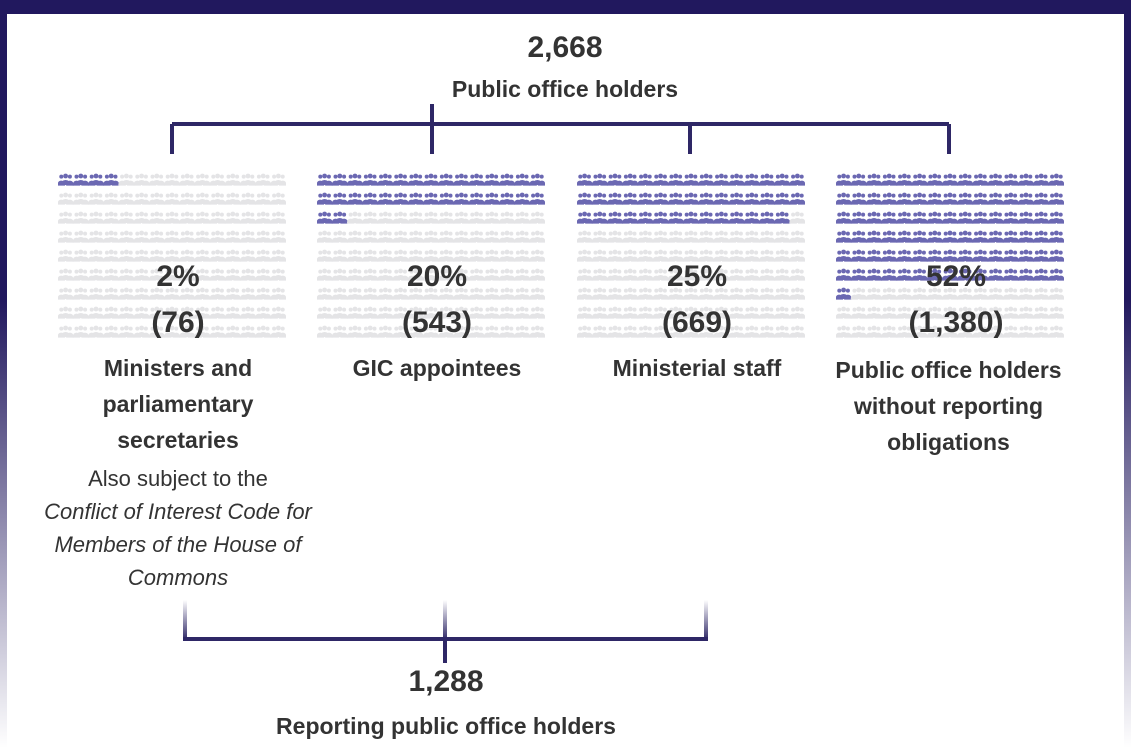  What do you see at coordinates (446, 726) in the screenshot?
I see `reporting-label: Reporting public office holders` at bounding box center [446, 726].